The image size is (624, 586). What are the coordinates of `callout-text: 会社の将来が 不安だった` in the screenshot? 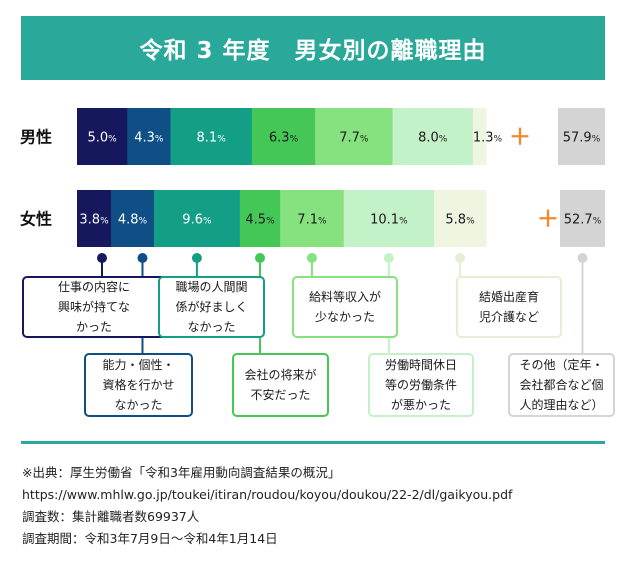 It's located at (280, 385).